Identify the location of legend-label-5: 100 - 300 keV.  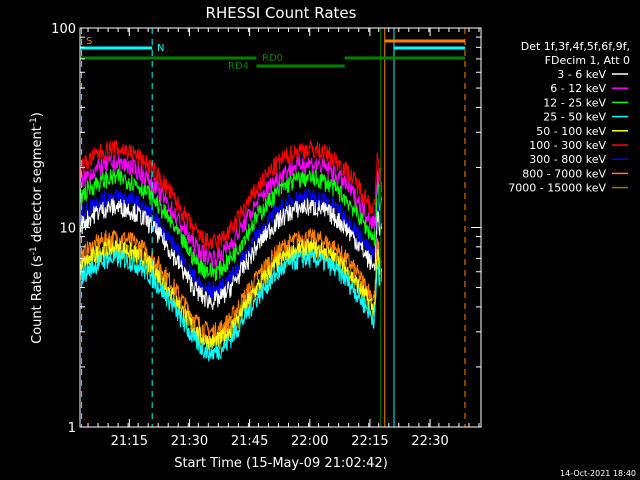
(567, 145).